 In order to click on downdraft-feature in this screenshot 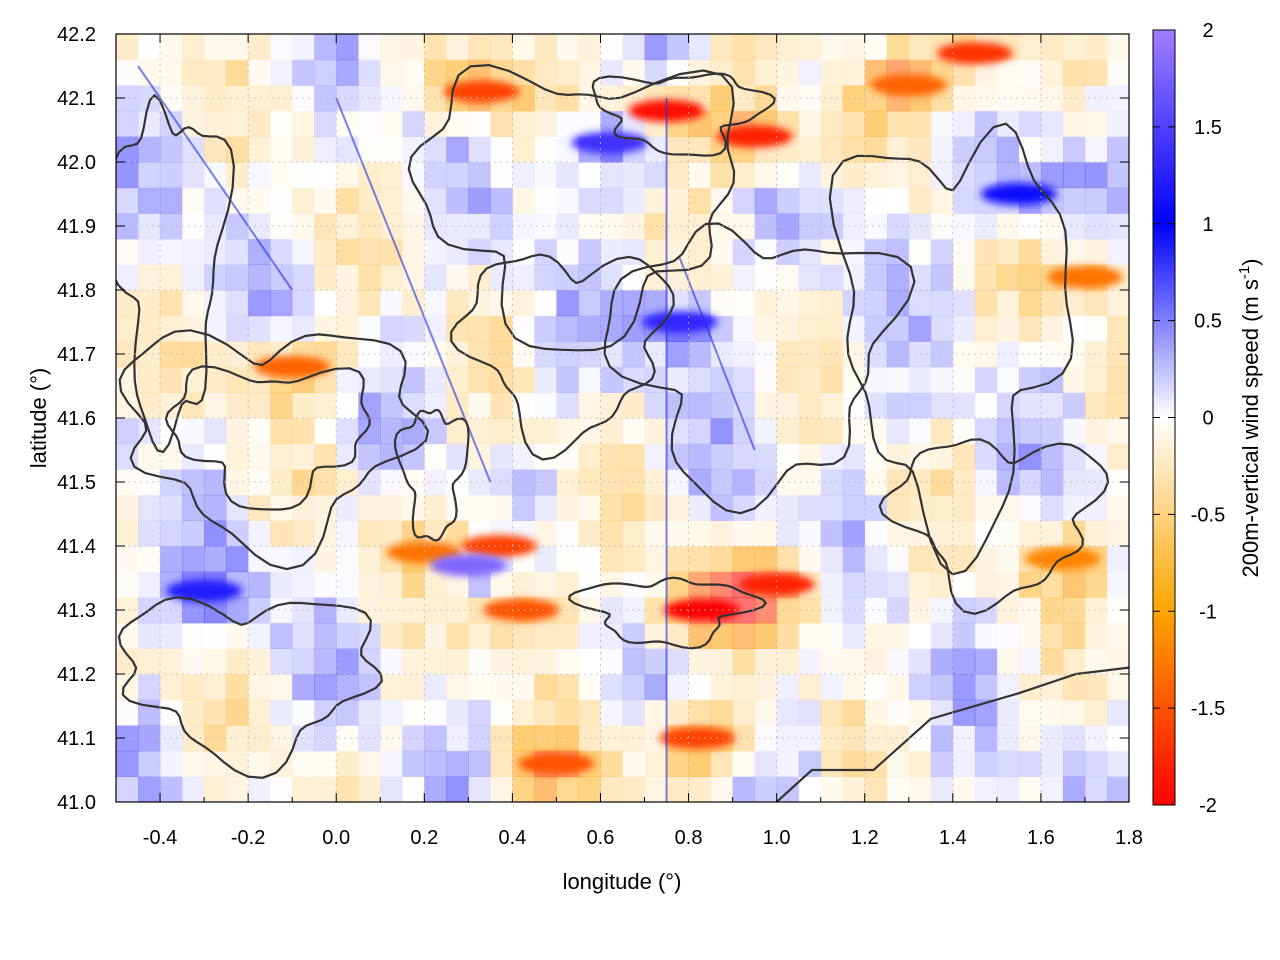, I will do `click(701, 610)`.